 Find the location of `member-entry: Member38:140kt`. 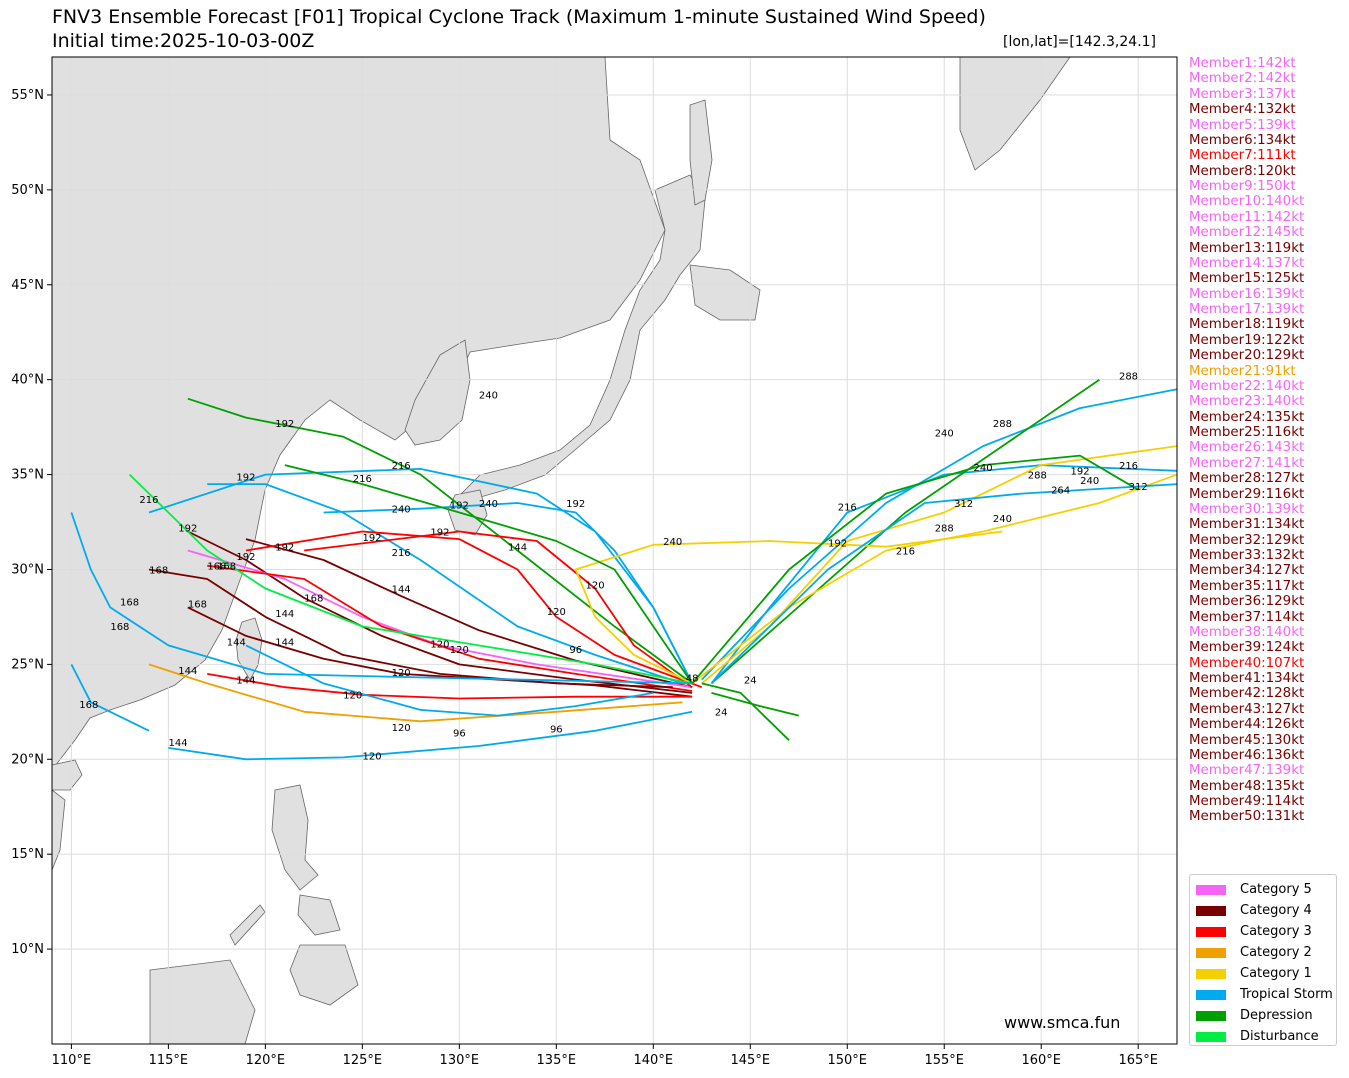

member-entry: Member38:140kt is located at coordinates (1247, 632).